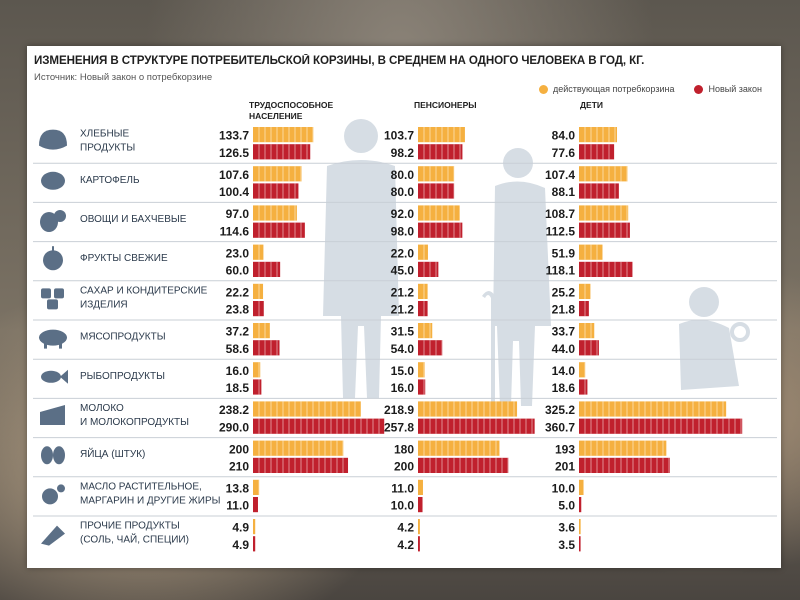 This screenshot has width=800, height=600. Describe the element at coordinates (276, 191) in the screenshot. I see `bar-new_law-g0-c1` at that location.